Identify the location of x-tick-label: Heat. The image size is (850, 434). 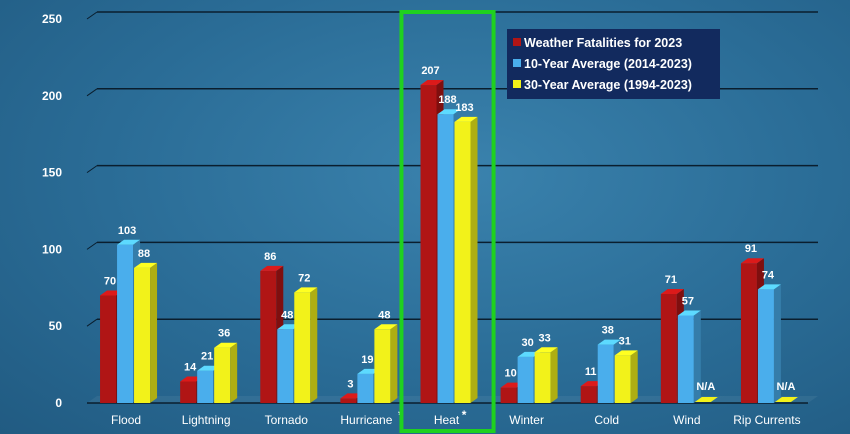
(447, 420).